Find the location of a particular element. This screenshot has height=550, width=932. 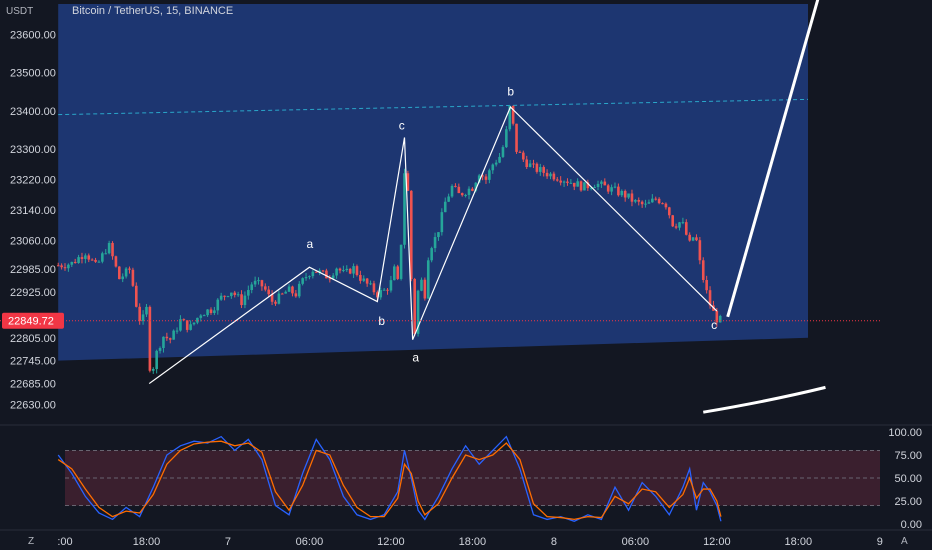

last-price-tag: 22849.72 is located at coordinates (33, 320).